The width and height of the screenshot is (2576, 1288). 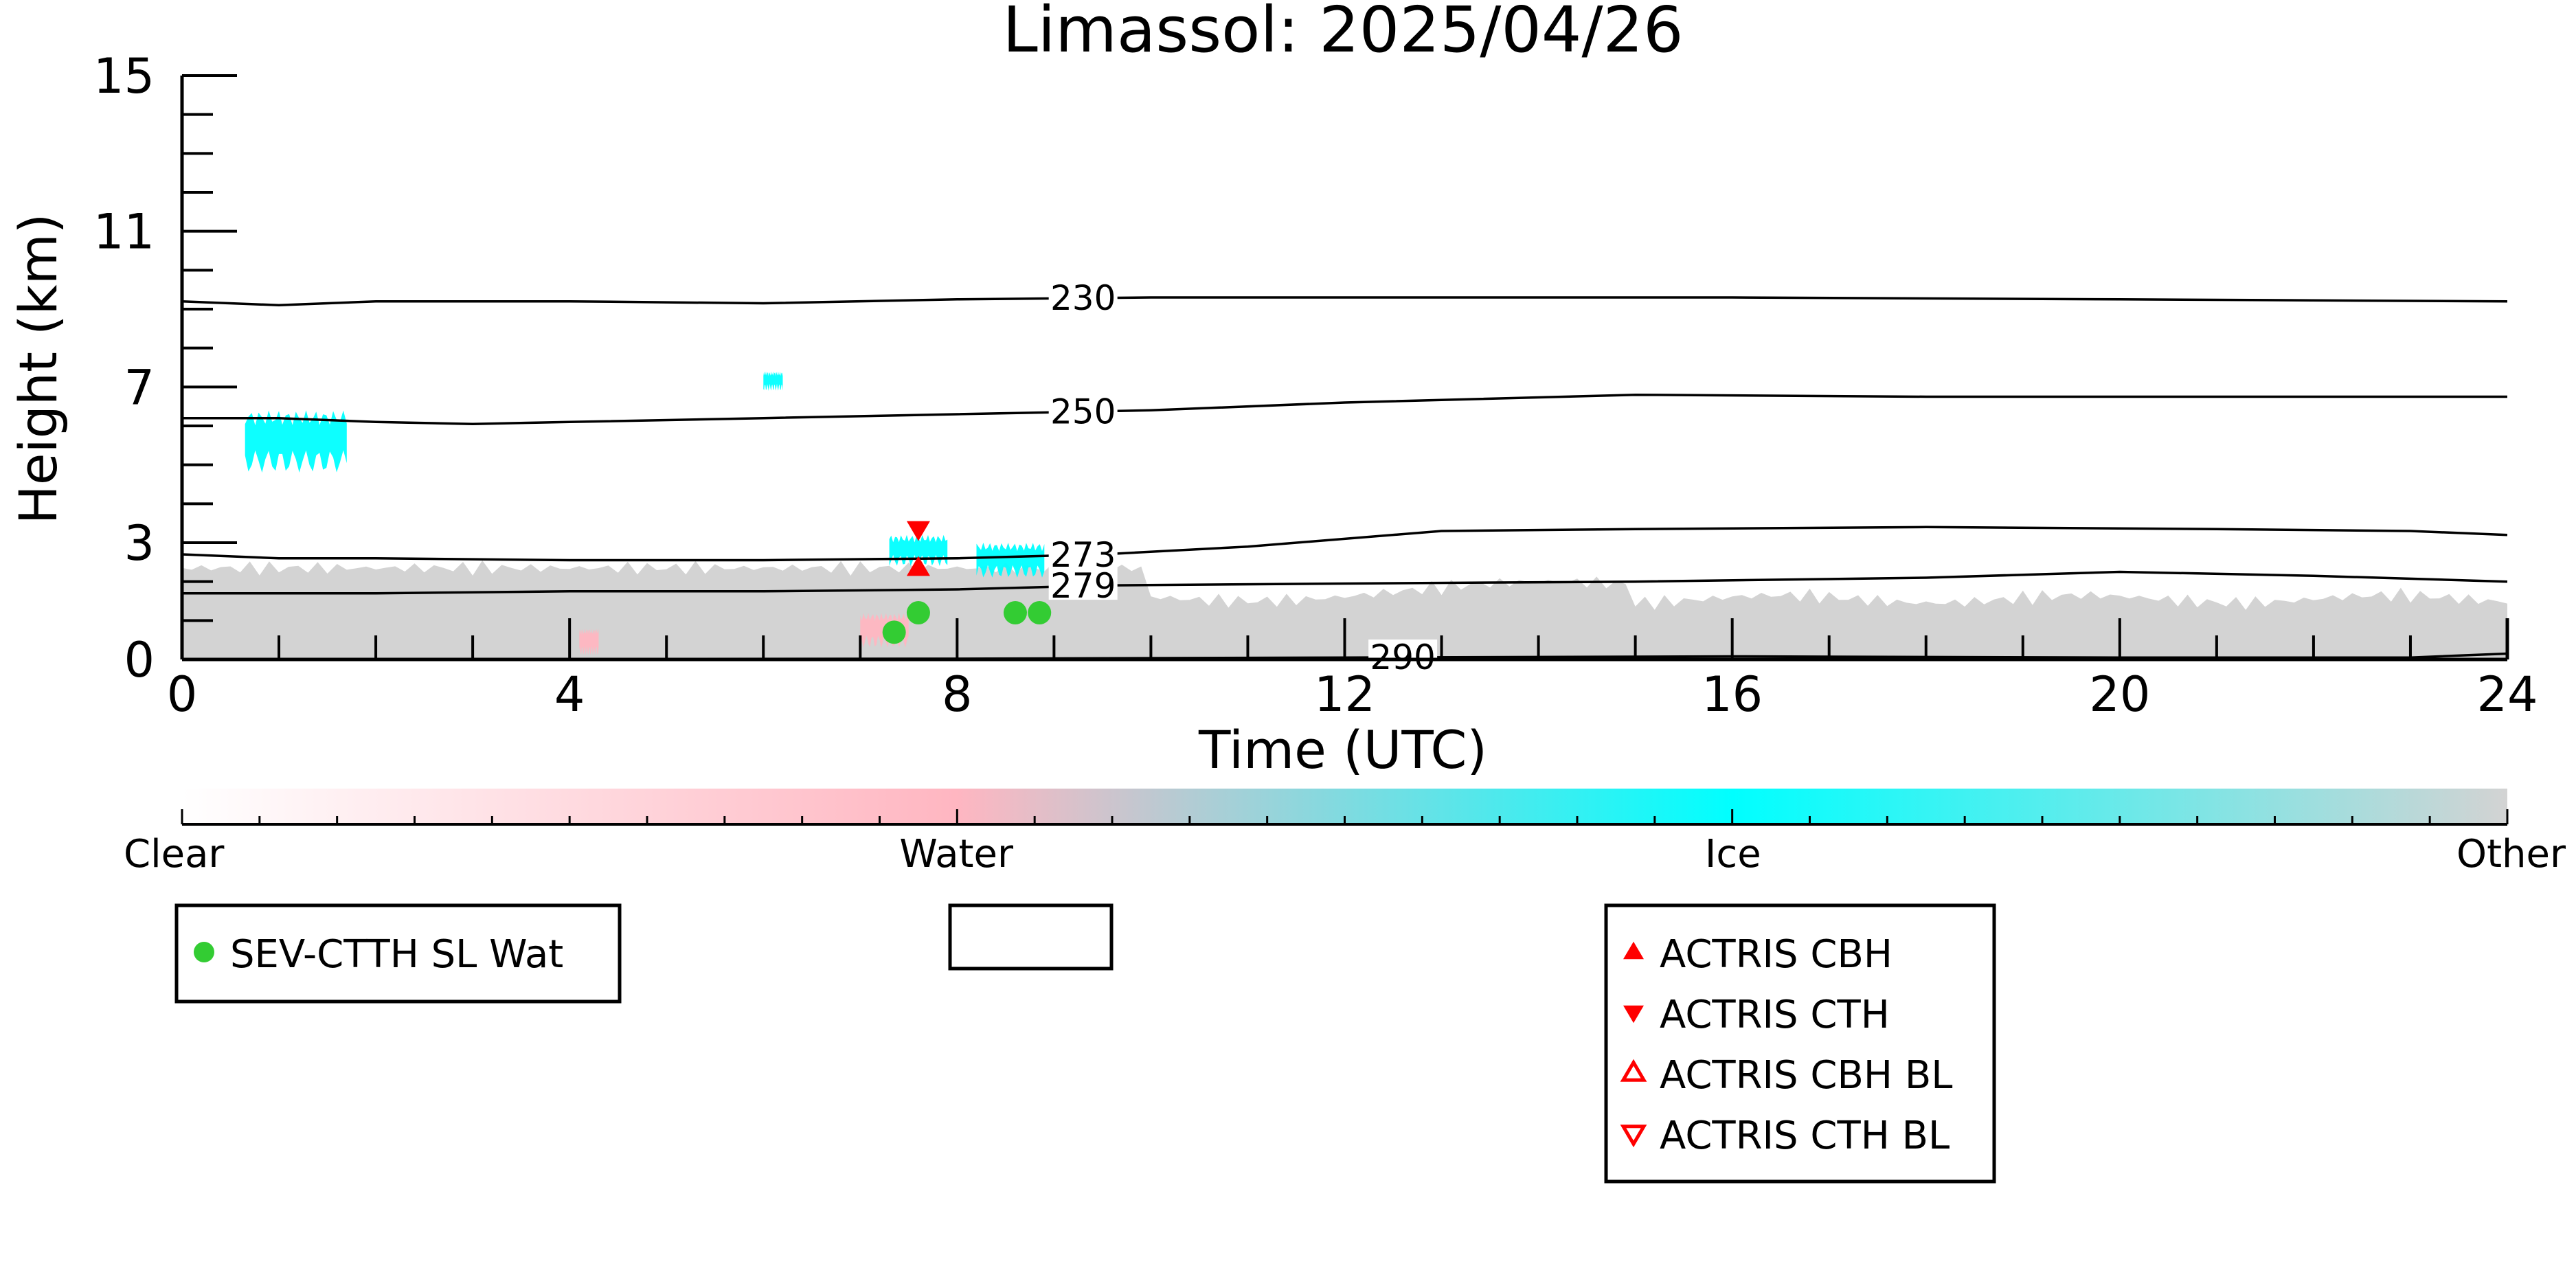 I want to click on chart-title: Limassol: 2025/04/26, so click(x=1342, y=33).